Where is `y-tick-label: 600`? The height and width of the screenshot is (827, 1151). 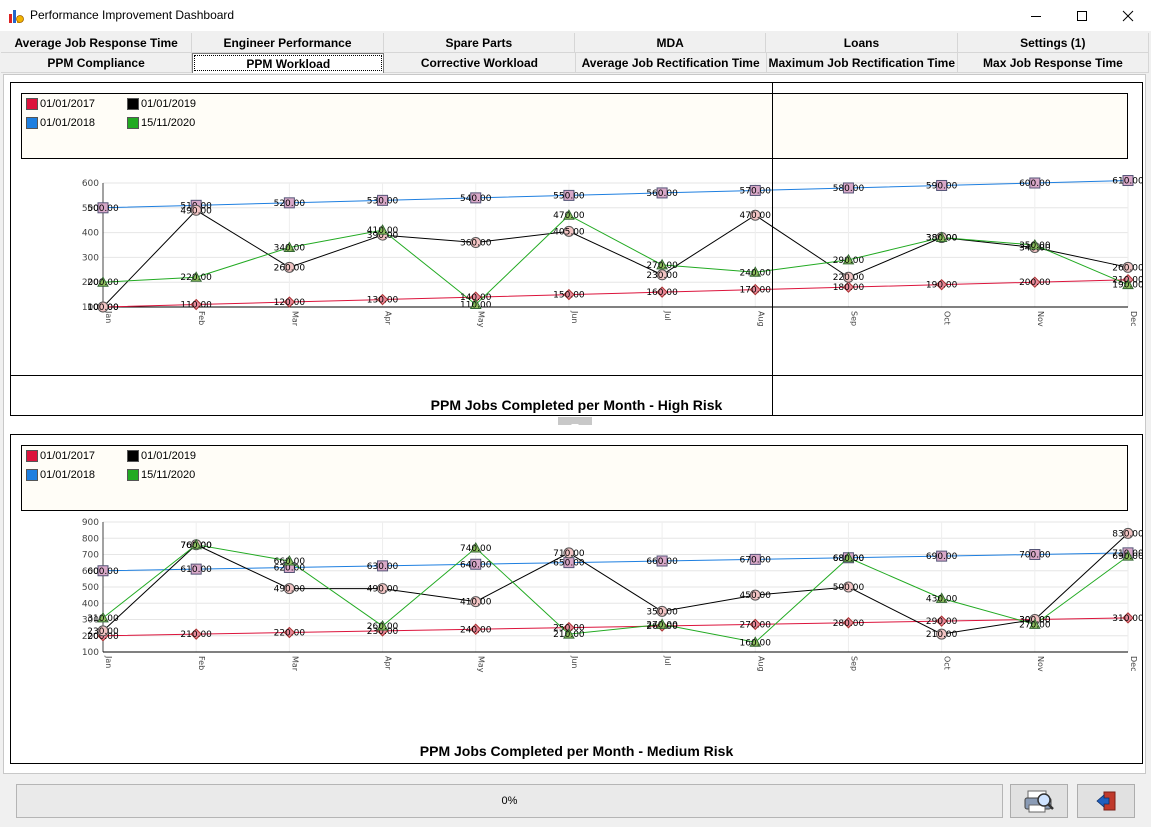
y-tick-label: 600 is located at coordinates (90, 184).